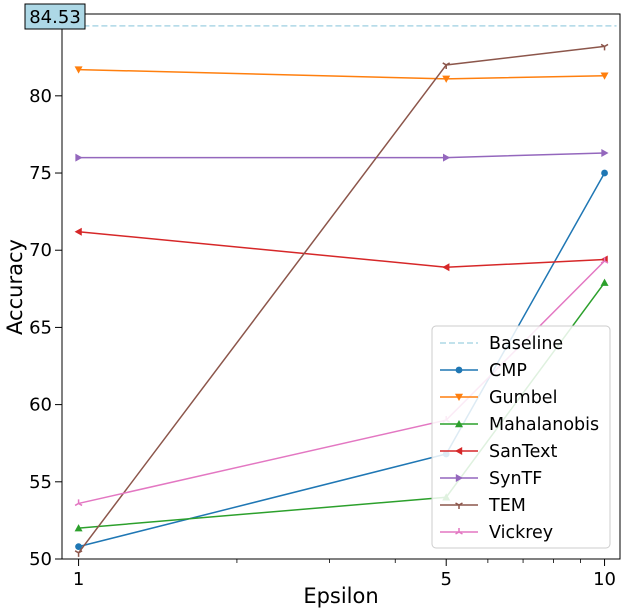  What do you see at coordinates (40, 559) in the screenshot?
I see `y-tick-label: 50` at bounding box center [40, 559].